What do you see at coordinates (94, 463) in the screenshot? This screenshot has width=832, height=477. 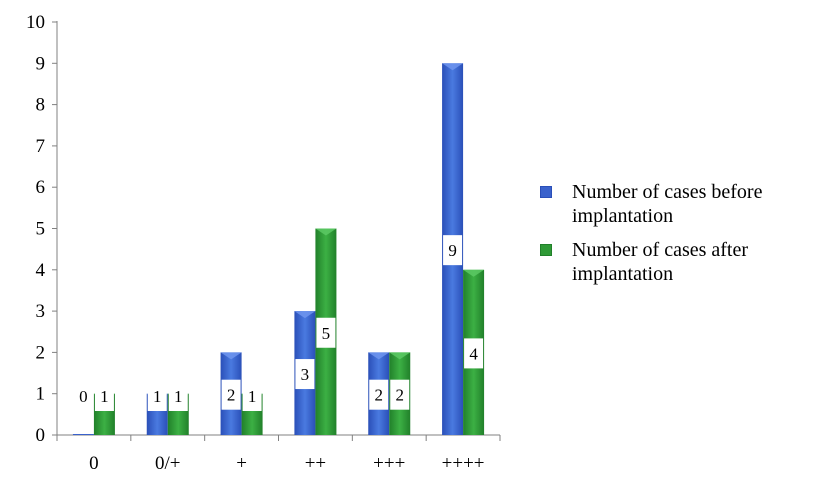 I see `x-tick-label: 0` at bounding box center [94, 463].